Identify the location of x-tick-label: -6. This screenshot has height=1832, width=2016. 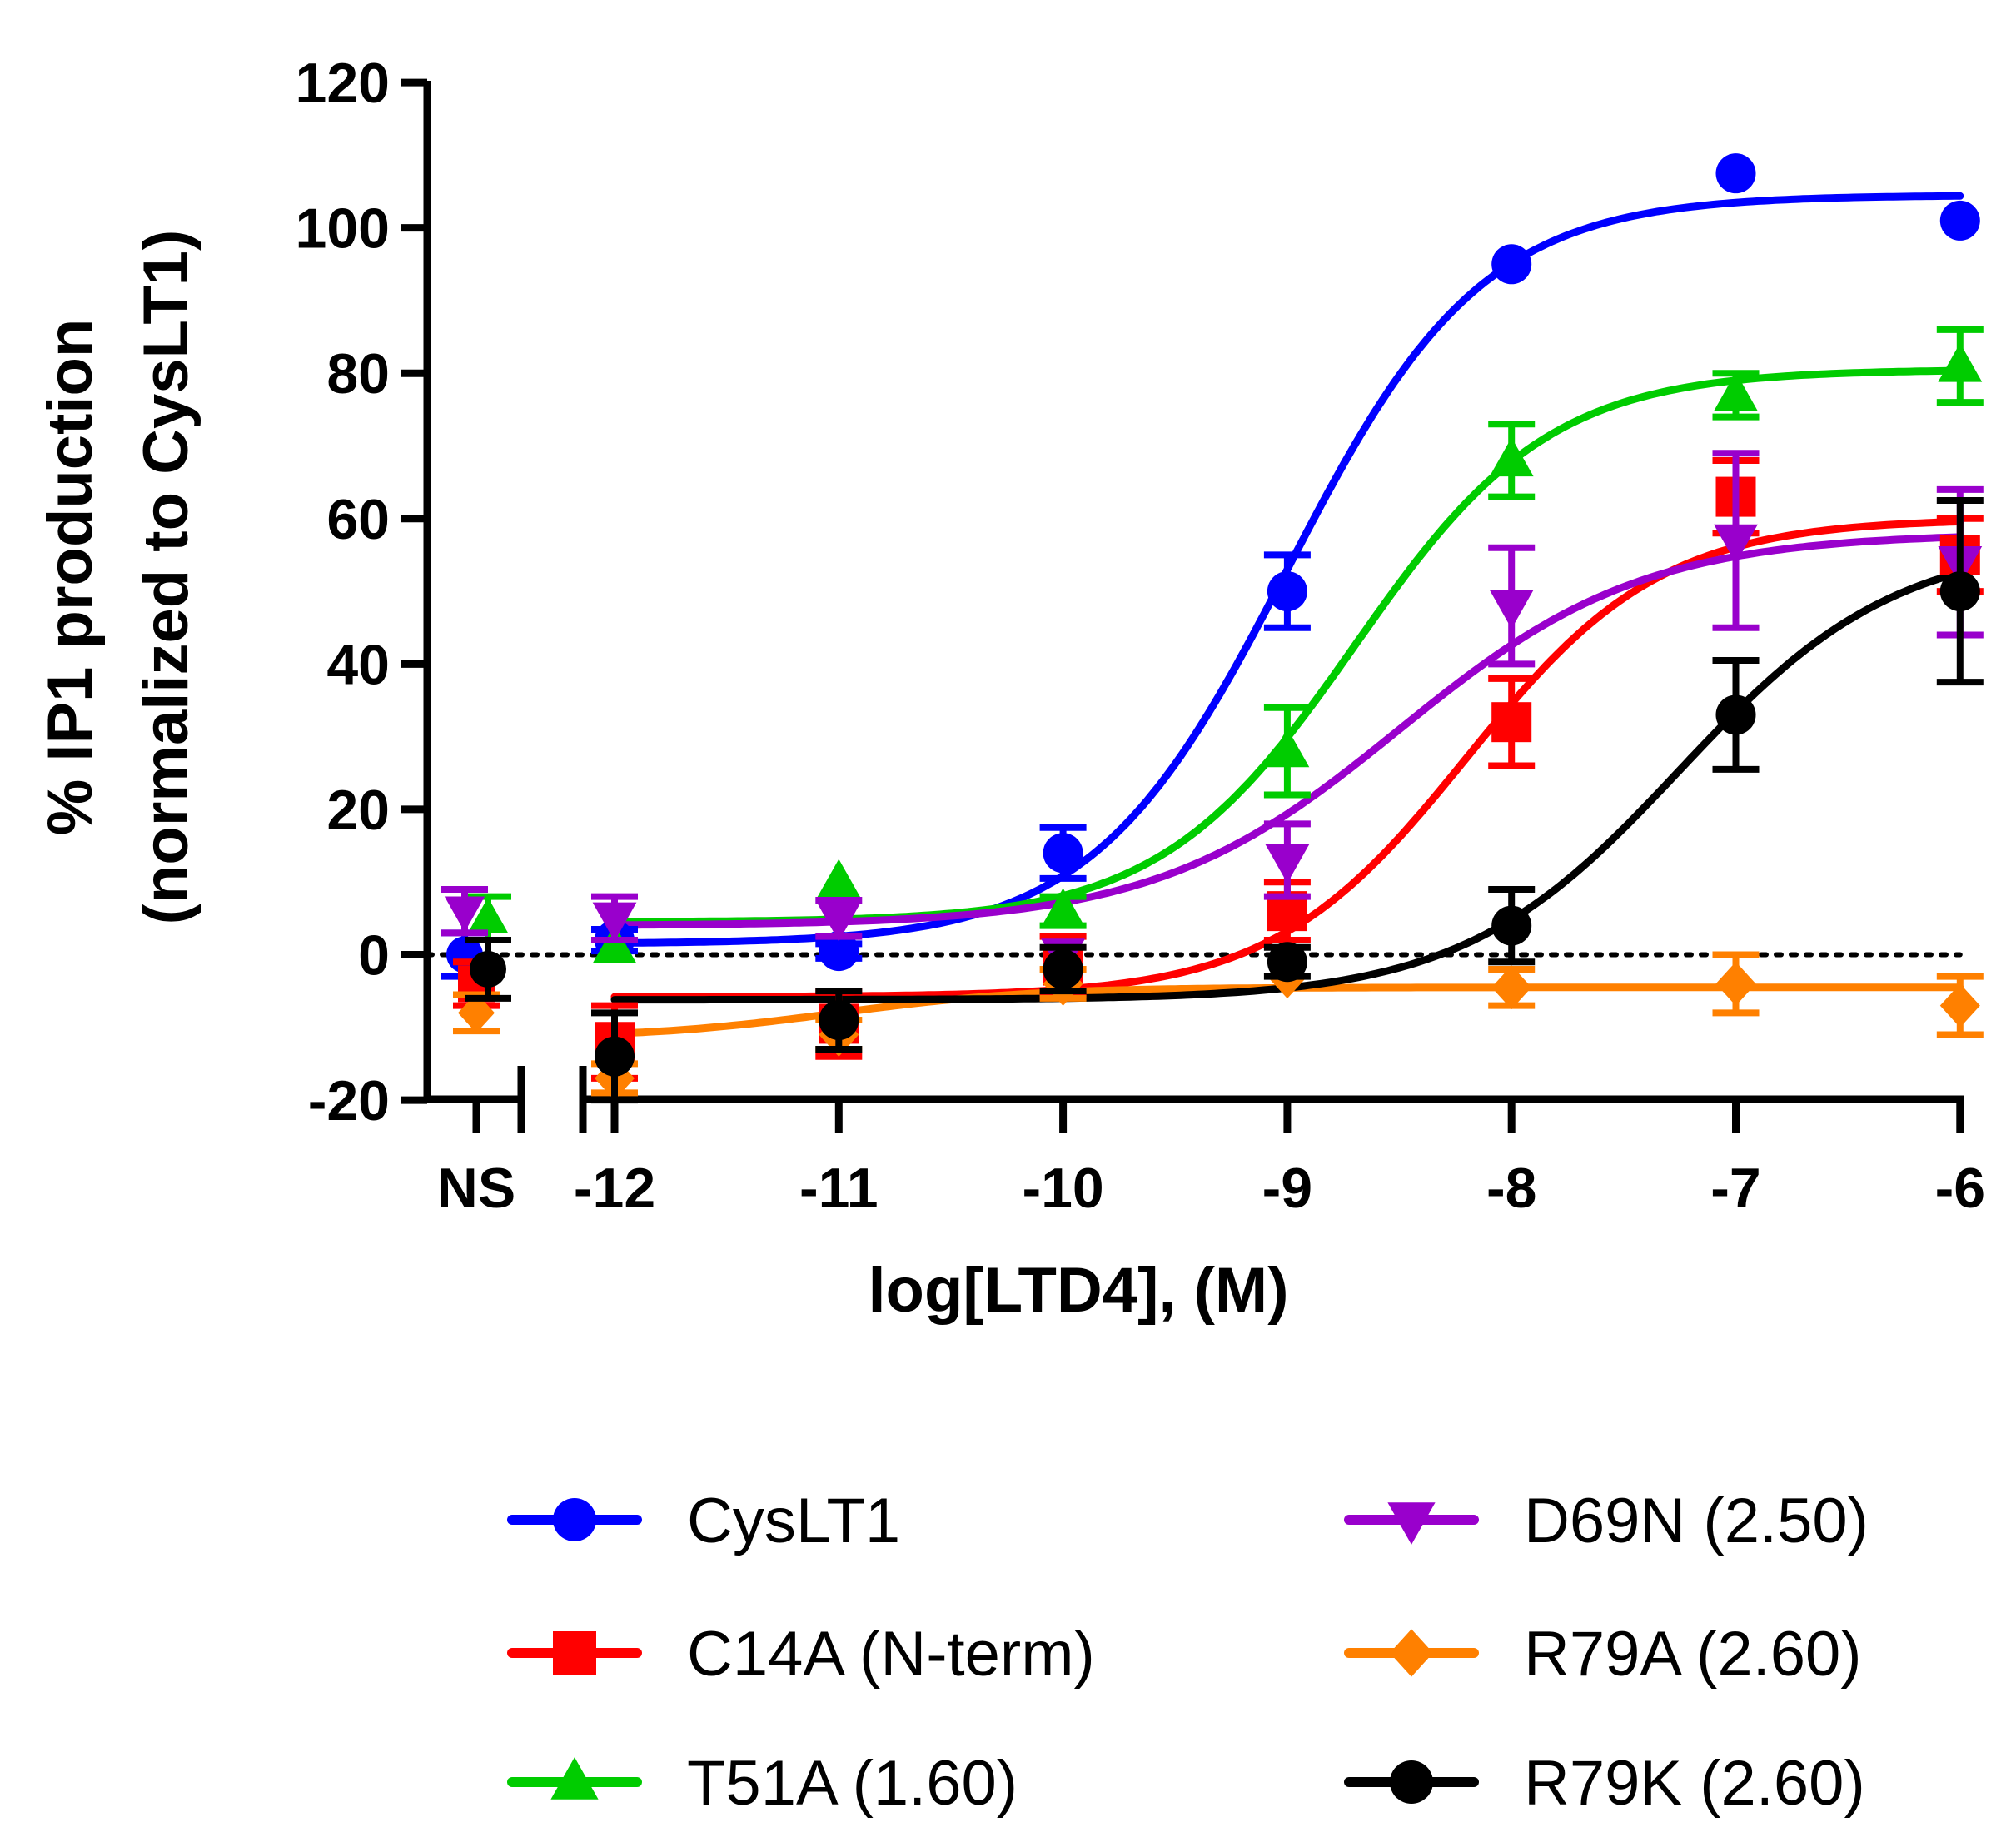
(1960, 1188).